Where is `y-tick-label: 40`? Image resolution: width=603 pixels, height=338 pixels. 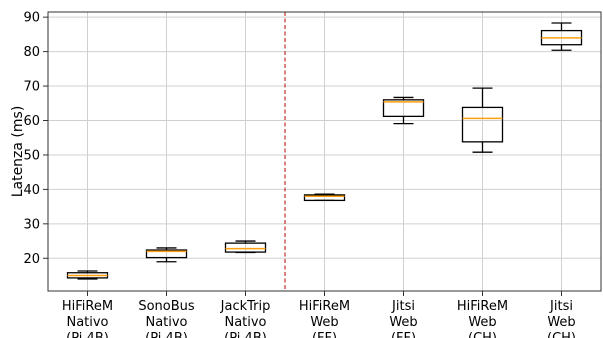 y-tick-label: 40 is located at coordinates (31, 190).